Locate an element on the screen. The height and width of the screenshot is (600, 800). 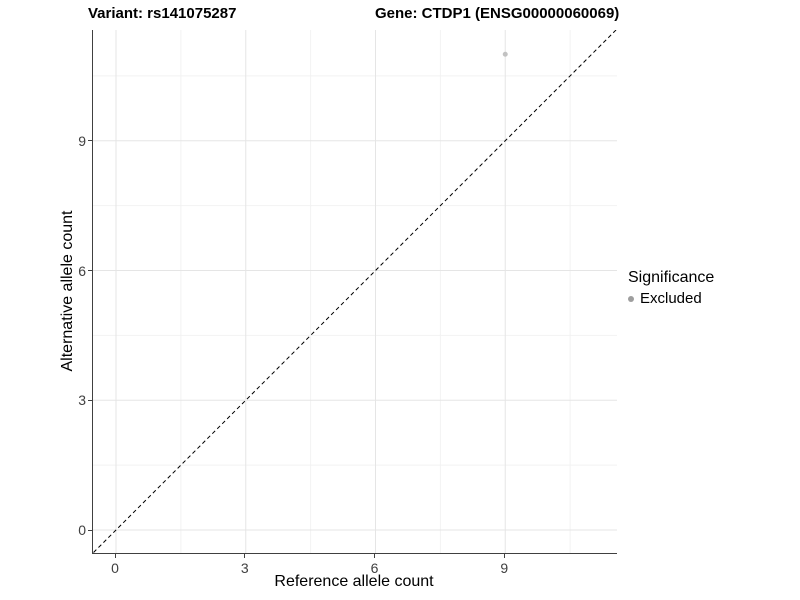
legend-item-excluded: Excluded is located at coordinates (671, 298).